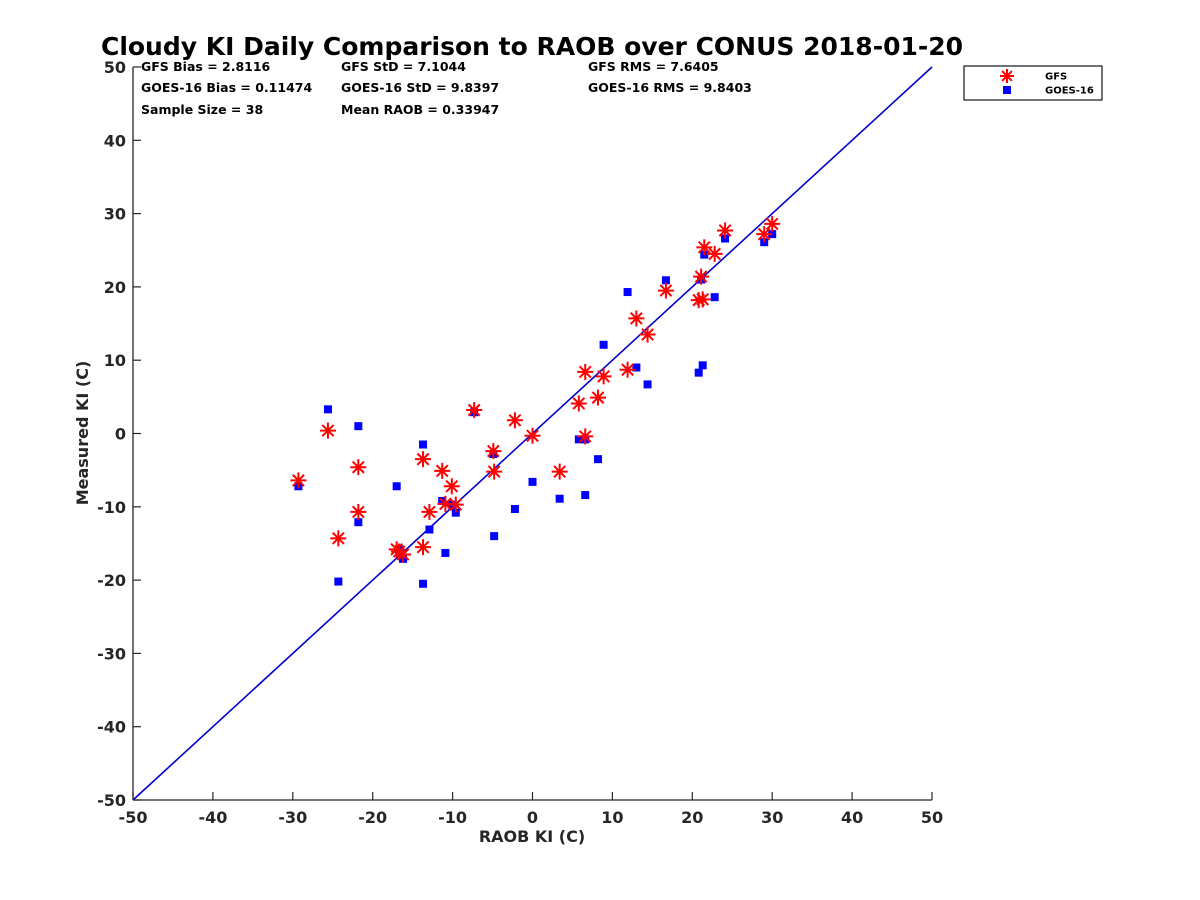 The image size is (1200, 900). What do you see at coordinates (932, 817) in the screenshot?
I see `x-tick-label: 50` at bounding box center [932, 817].